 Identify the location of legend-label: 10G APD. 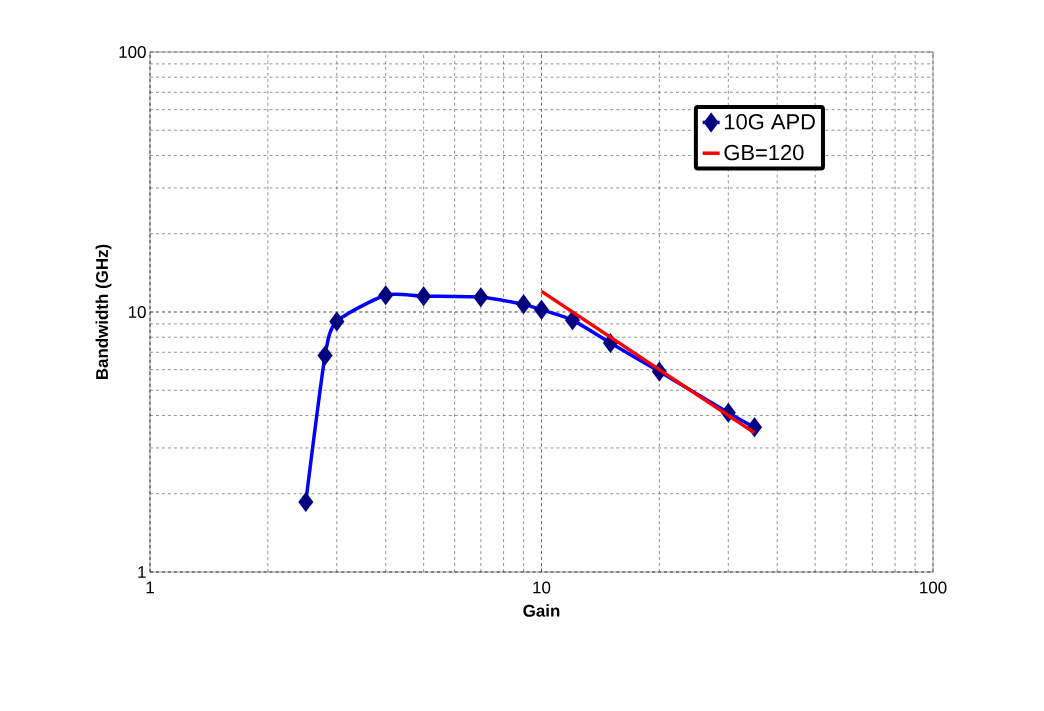
(770, 122).